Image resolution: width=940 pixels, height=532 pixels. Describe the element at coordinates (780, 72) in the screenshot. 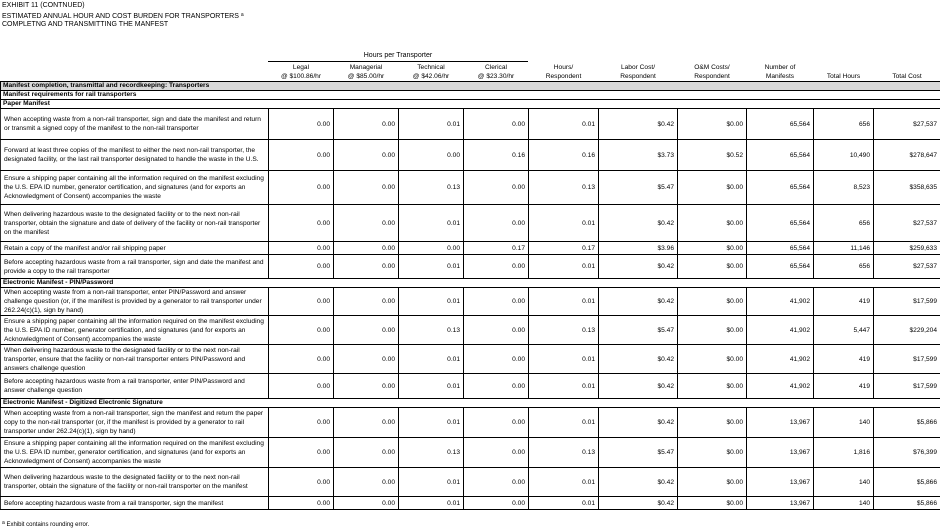

I see `column-header: Number of Manifests` at that location.